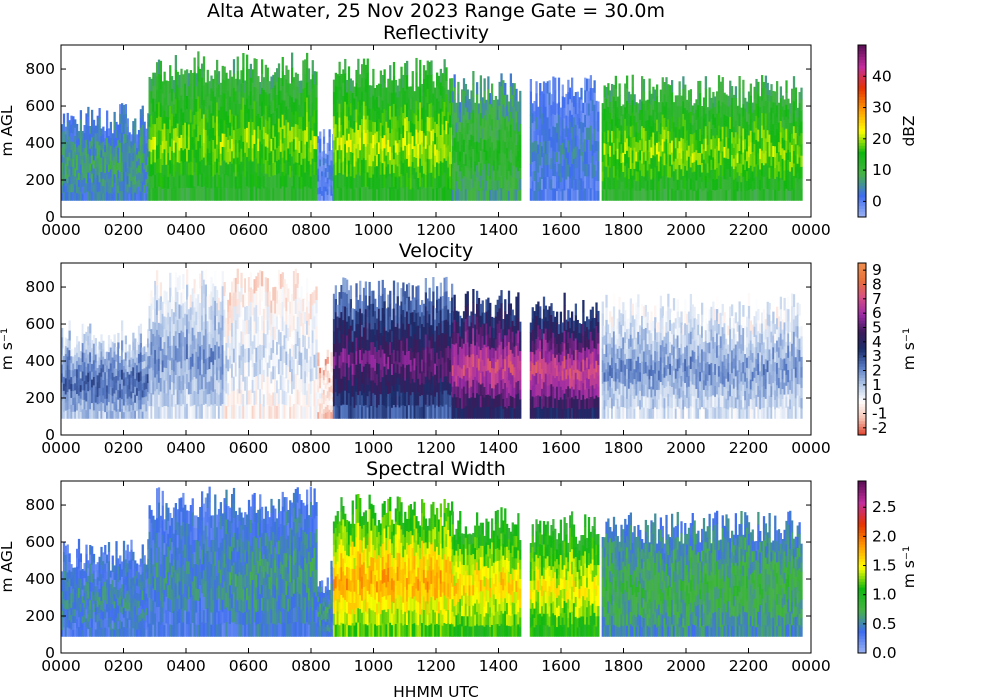 The image size is (1000, 700). I want to click on colorbar-tick-label: 30, so click(882, 108).